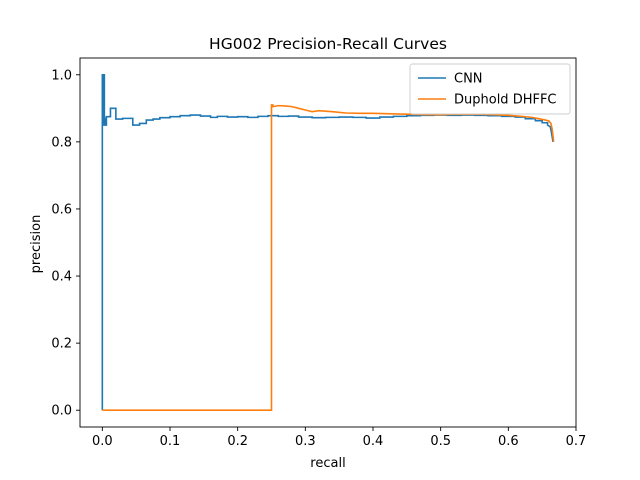 This screenshot has height=480, width=640. Describe the element at coordinates (61, 344) in the screenshot. I see `y-tick-label: 0.2` at that location.